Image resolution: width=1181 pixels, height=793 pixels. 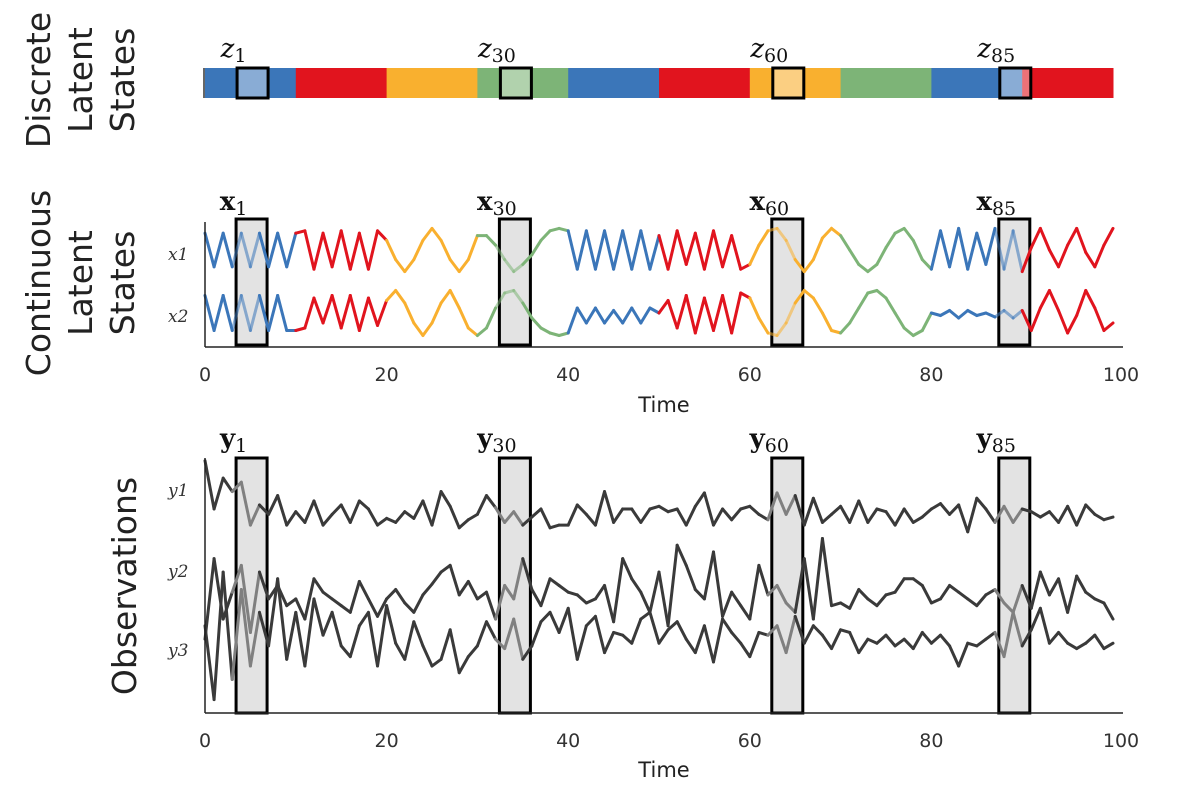 I want to click on var-label-y2: y2, so click(x=177, y=572).